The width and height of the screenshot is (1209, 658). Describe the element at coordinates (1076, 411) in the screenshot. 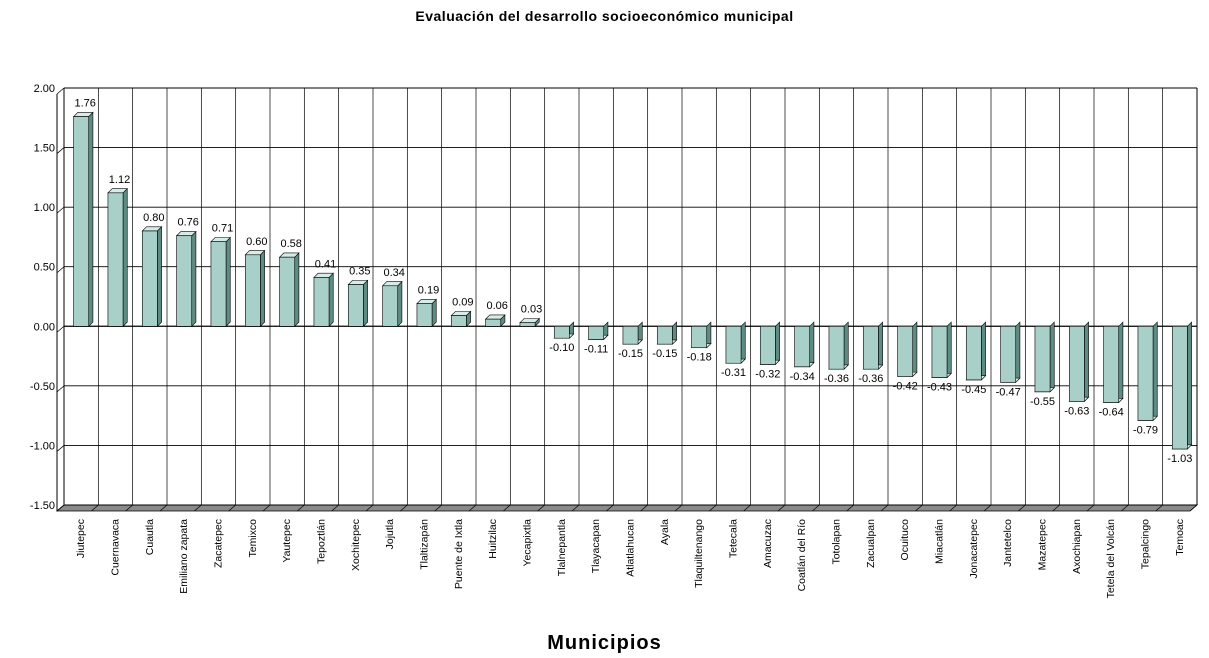

I see `data-label: -0.63` at that location.